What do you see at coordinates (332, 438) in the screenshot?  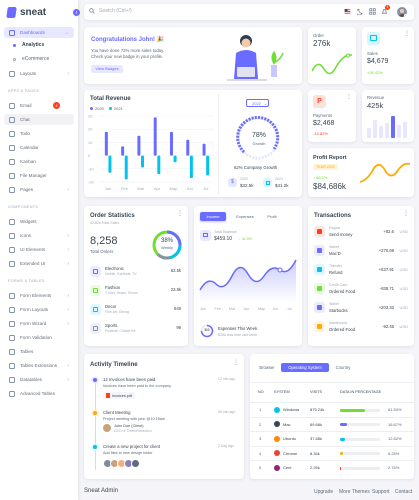 I see `table-row: 3 Ubuntu 37.68k 12.82%` at bounding box center [332, 438].